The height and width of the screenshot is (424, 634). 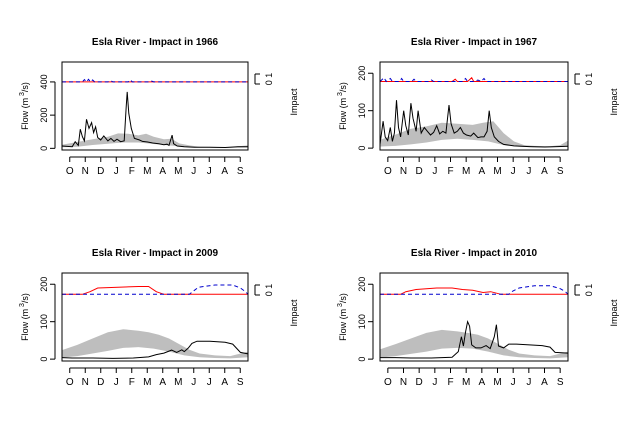 I want to click on chart-title: Esla River - Impact in 1967, so click(x=474, y=42).